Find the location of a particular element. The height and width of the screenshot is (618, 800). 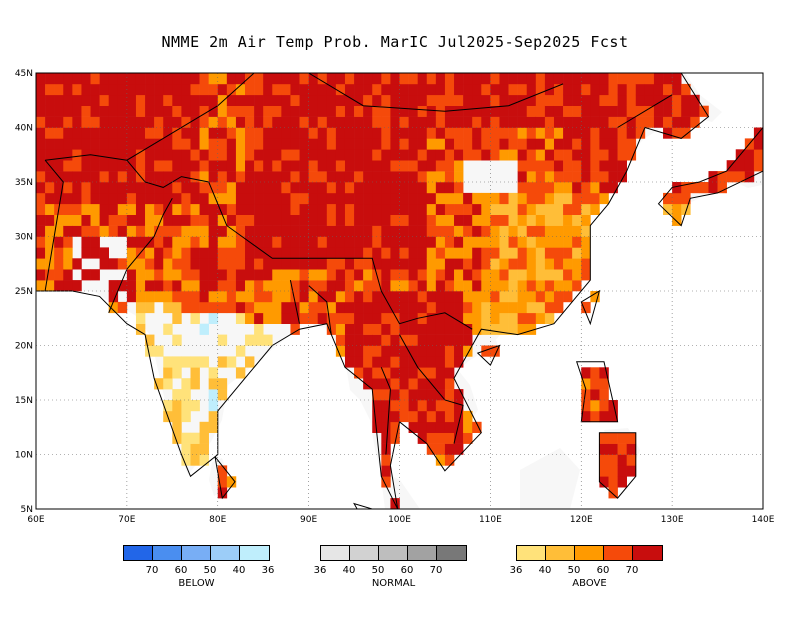

legend-normal-swatch is located at coordinates (393, 553).